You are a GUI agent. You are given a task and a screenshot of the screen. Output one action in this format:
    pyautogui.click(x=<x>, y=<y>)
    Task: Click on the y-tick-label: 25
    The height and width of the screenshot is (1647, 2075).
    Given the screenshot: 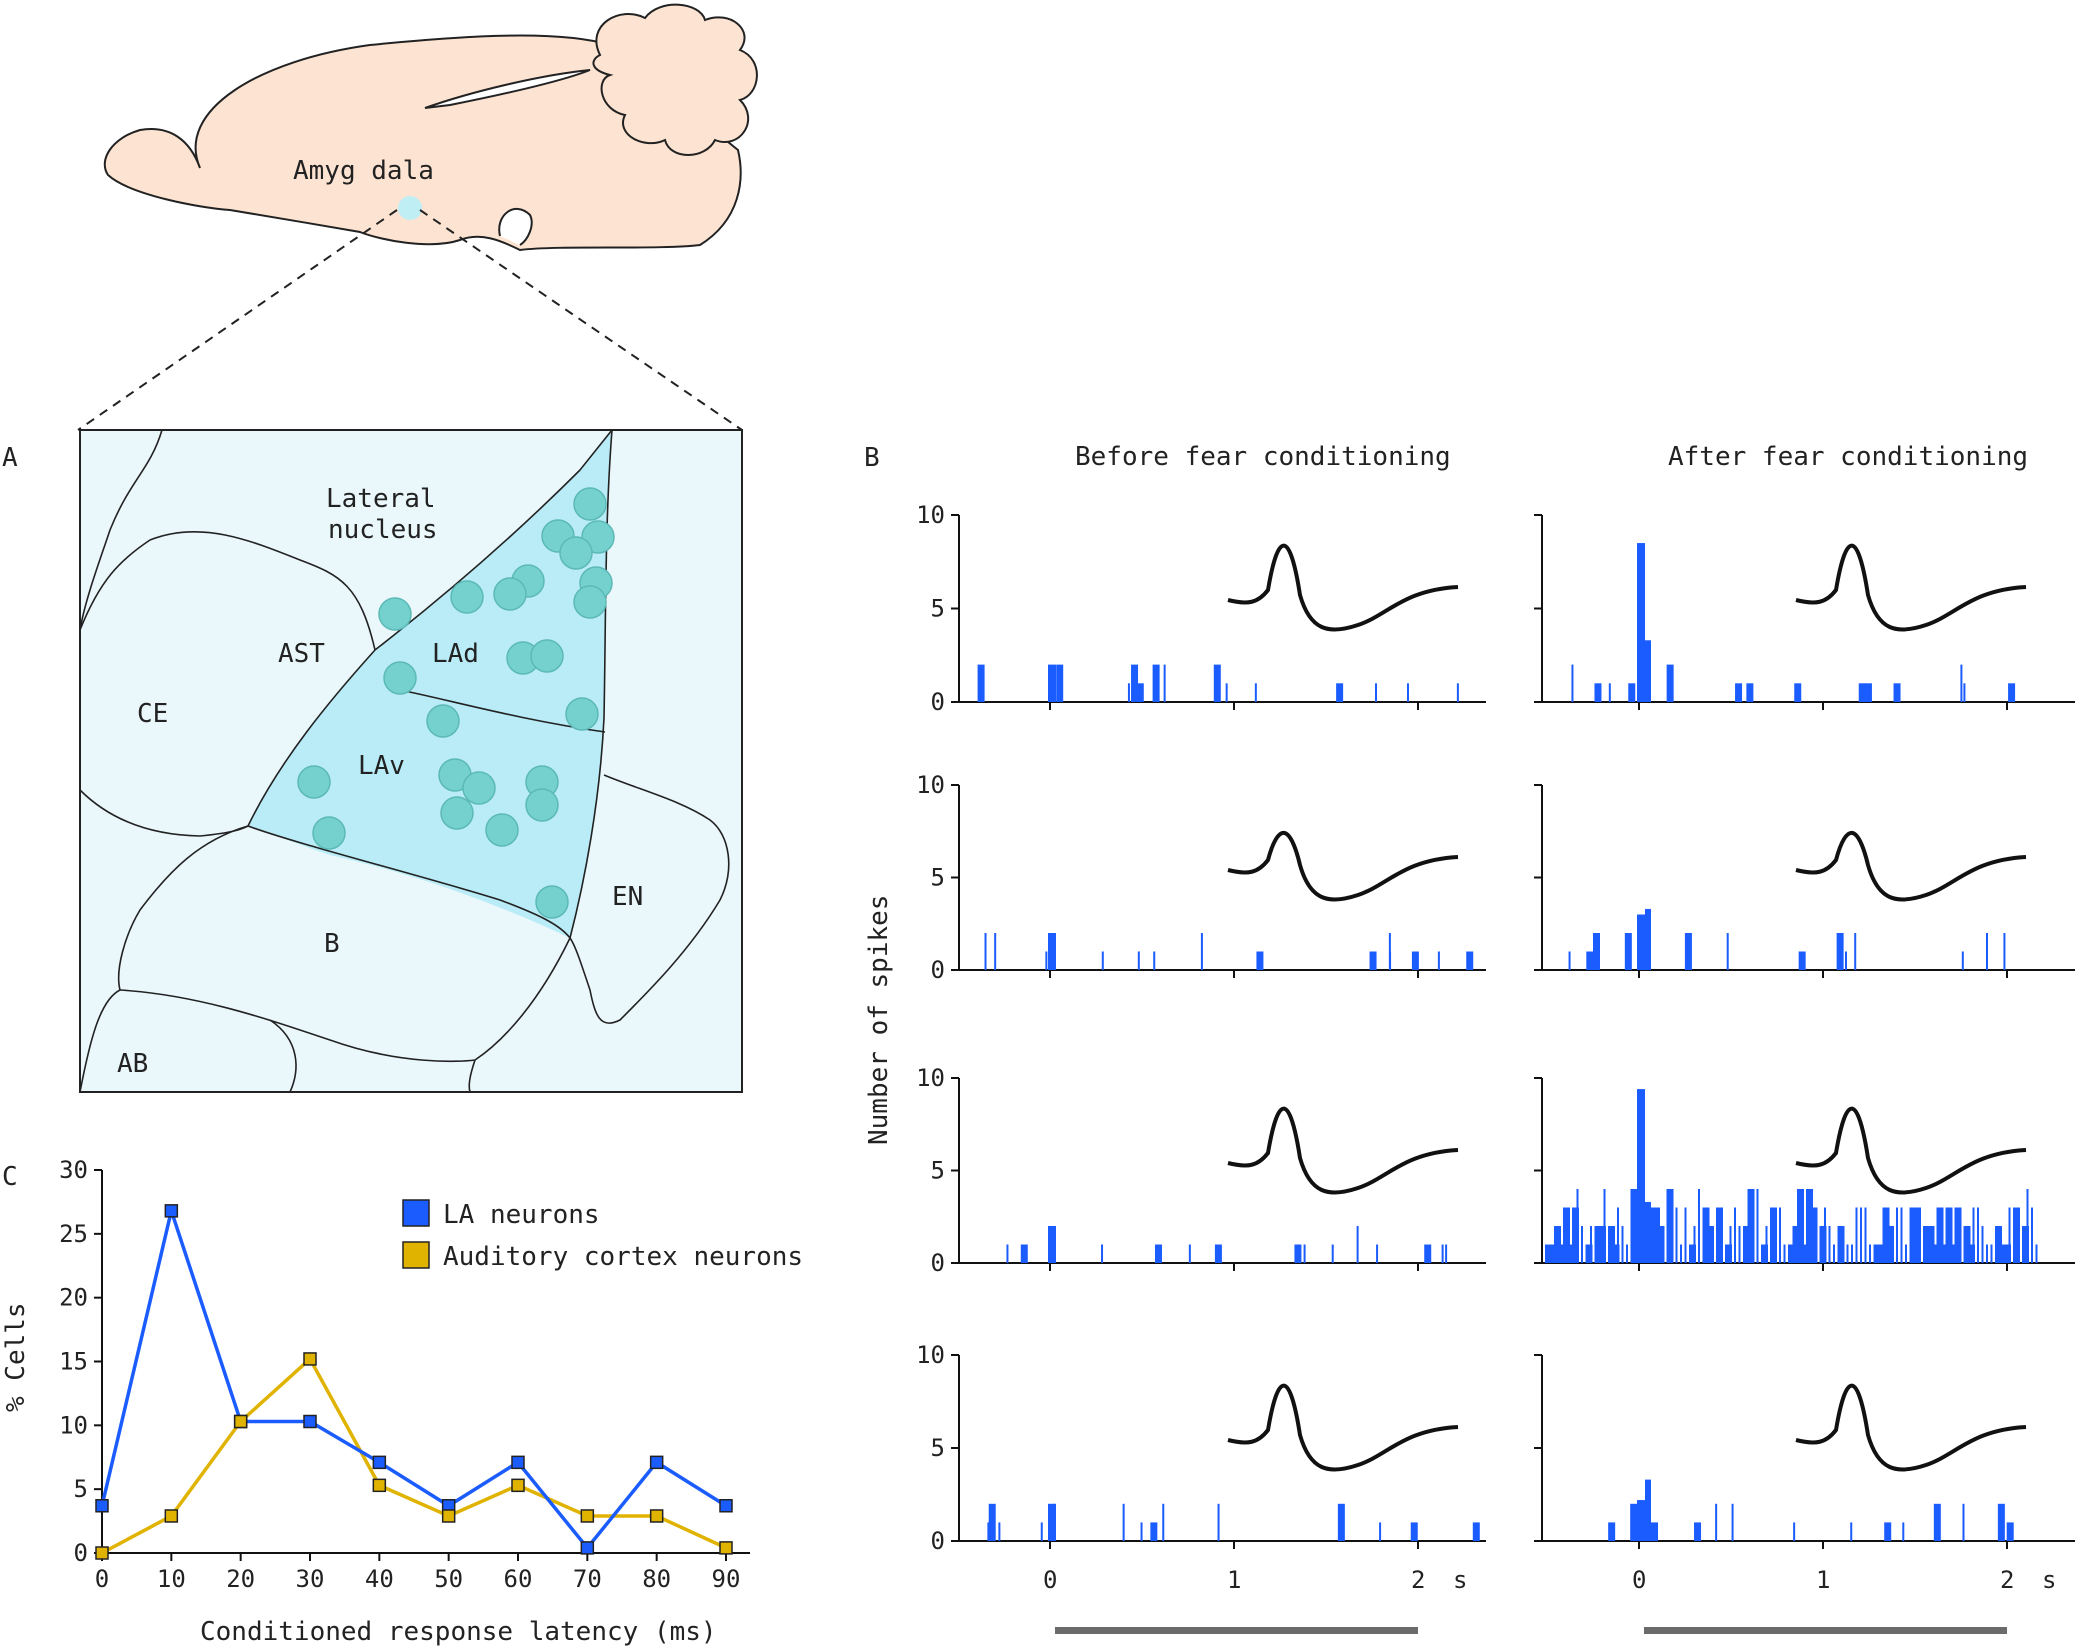 What is the action you would take?
    pyautogui.click(x=73, y=1234)
    